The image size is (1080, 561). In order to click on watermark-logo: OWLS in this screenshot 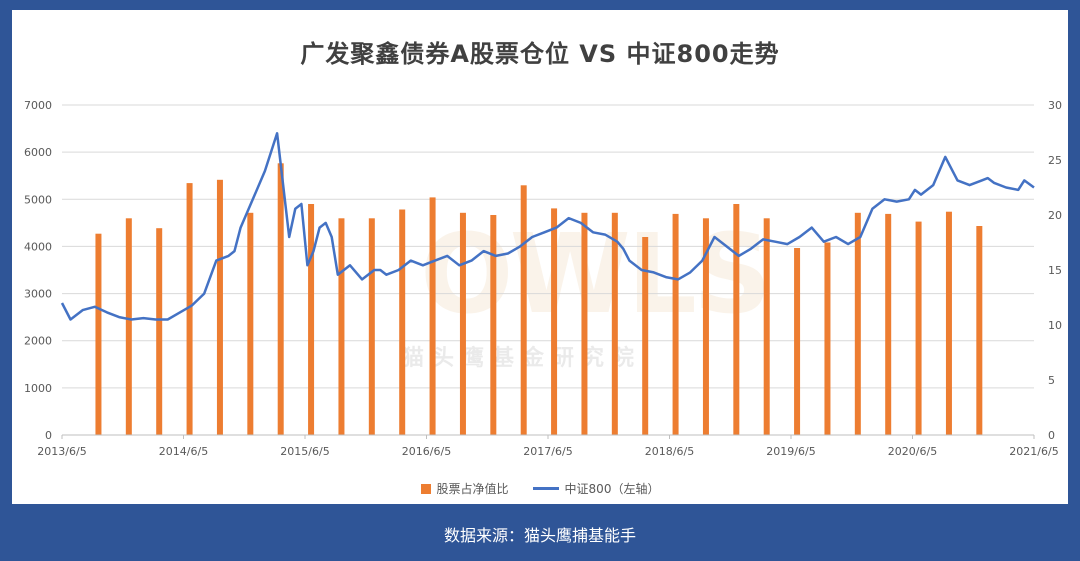, I will do `click(596, 274)`.